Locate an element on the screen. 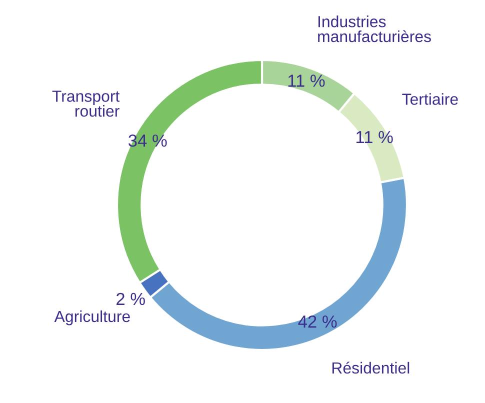  data-label: 42 % is located at coordinates (317, 321).